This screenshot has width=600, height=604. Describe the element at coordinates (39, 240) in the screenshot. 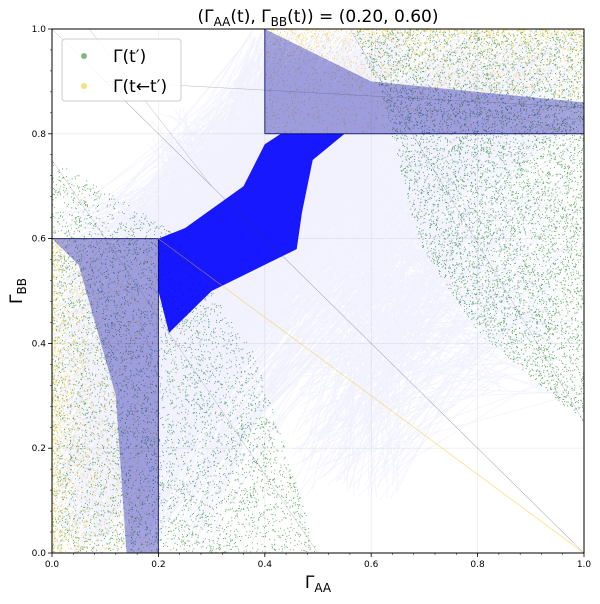

I see `y-tick-label: 0.6` at that location.